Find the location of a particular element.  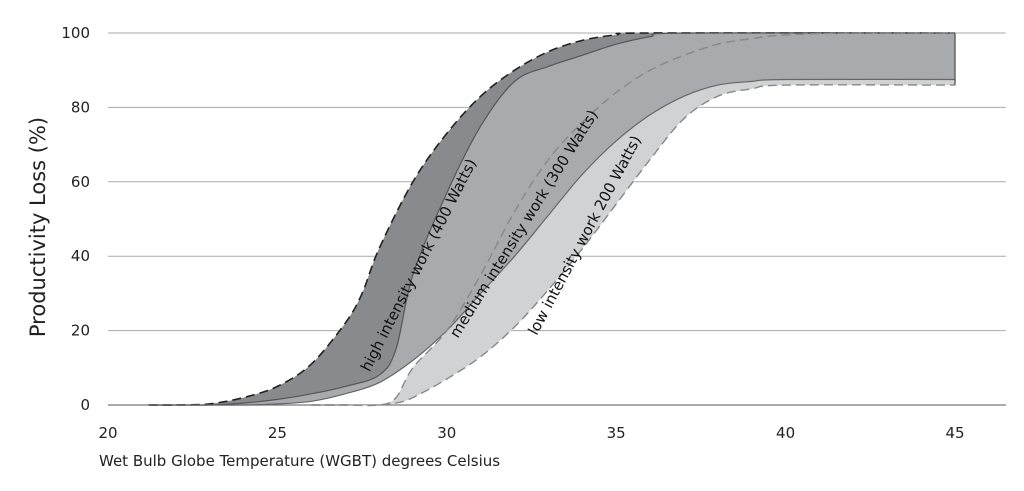

y-axis-title: Productivity Loss (%) is located at coordinates (38, 227).